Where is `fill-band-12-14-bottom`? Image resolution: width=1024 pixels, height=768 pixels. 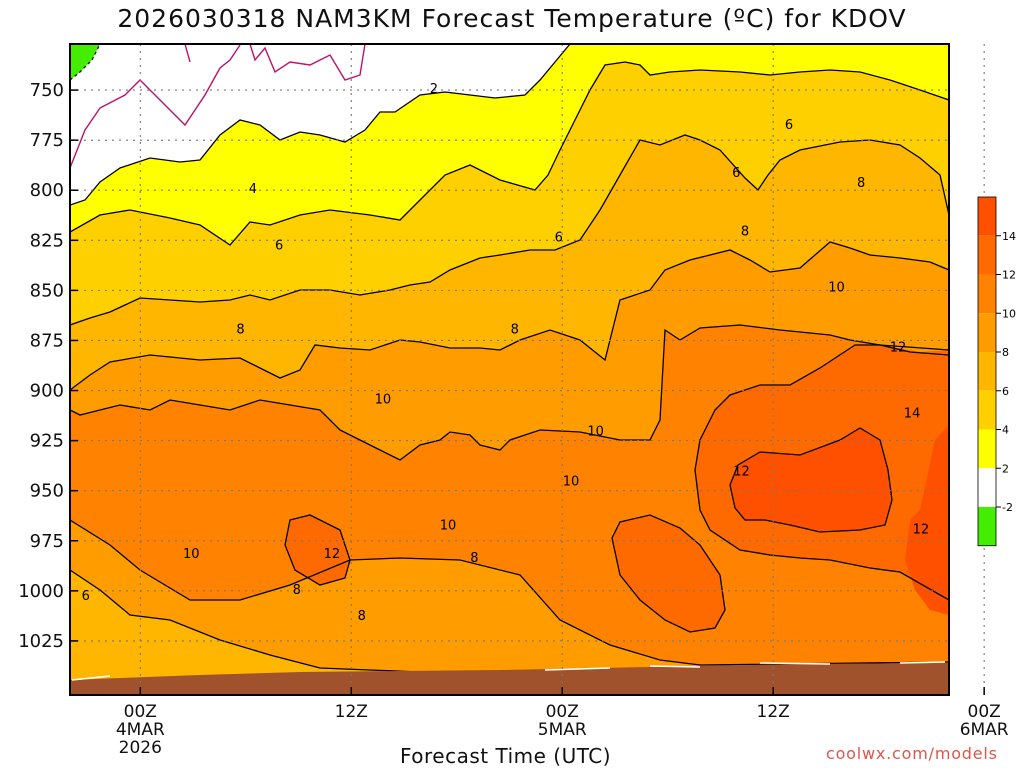
fill-band-12-14-bottom is located at coordinates (668, 573).